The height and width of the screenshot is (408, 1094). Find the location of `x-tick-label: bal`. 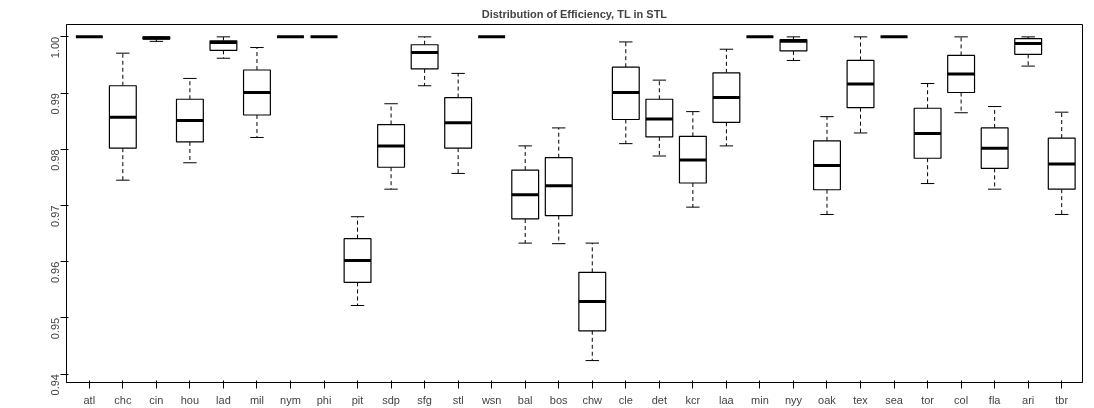

x-tick-label: bal is located at coordinates (525, 399).